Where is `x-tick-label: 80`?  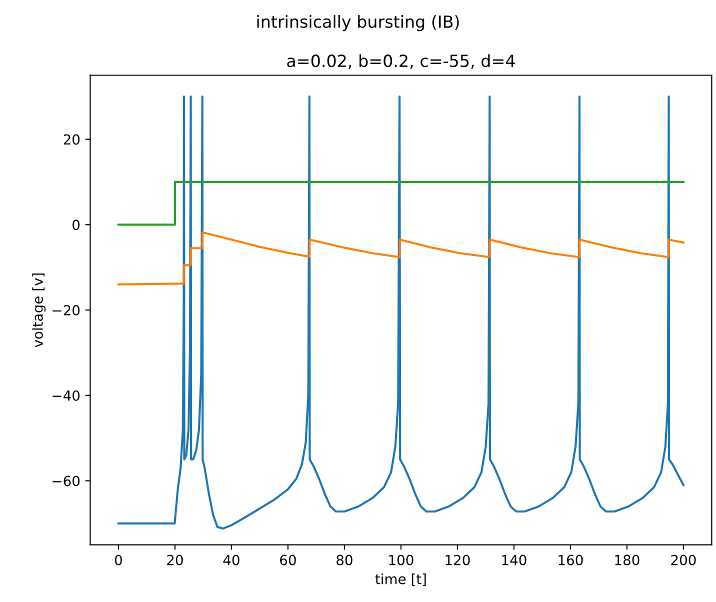 x-tick-label: 80 is located at coordinates (344, 560).